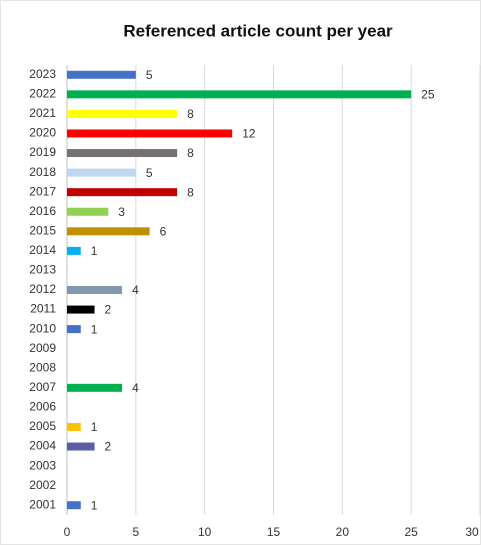 The image size is (481, 545). I want to click on x-tick-label: 10, so click(205, 532).